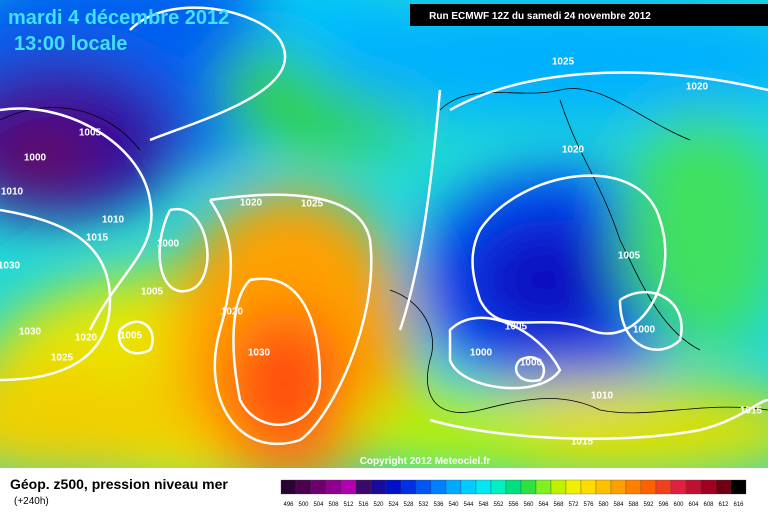 This screenshot has width=768, height=512. I want to click on scale-label: 556, so click(513, 505).